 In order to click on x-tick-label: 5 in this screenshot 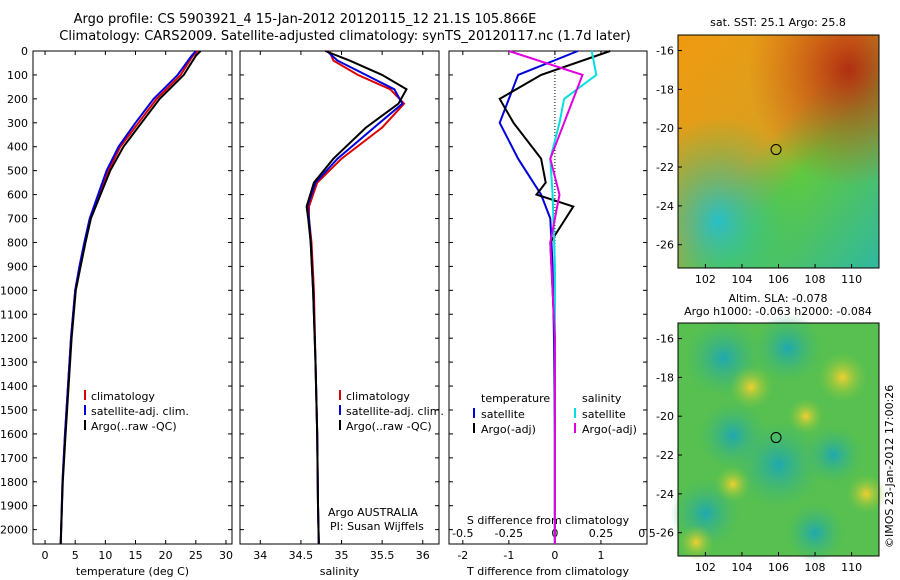, I will do `click(75, 555)`.